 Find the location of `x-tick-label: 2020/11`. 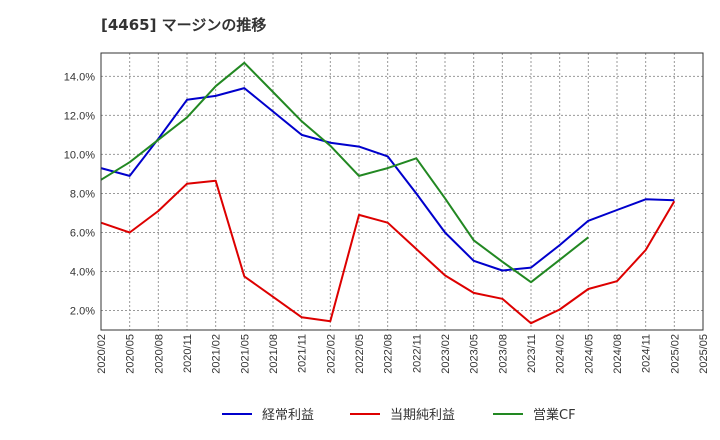

x-tick-label: 2020/11 is located at coordinates (188, 353).